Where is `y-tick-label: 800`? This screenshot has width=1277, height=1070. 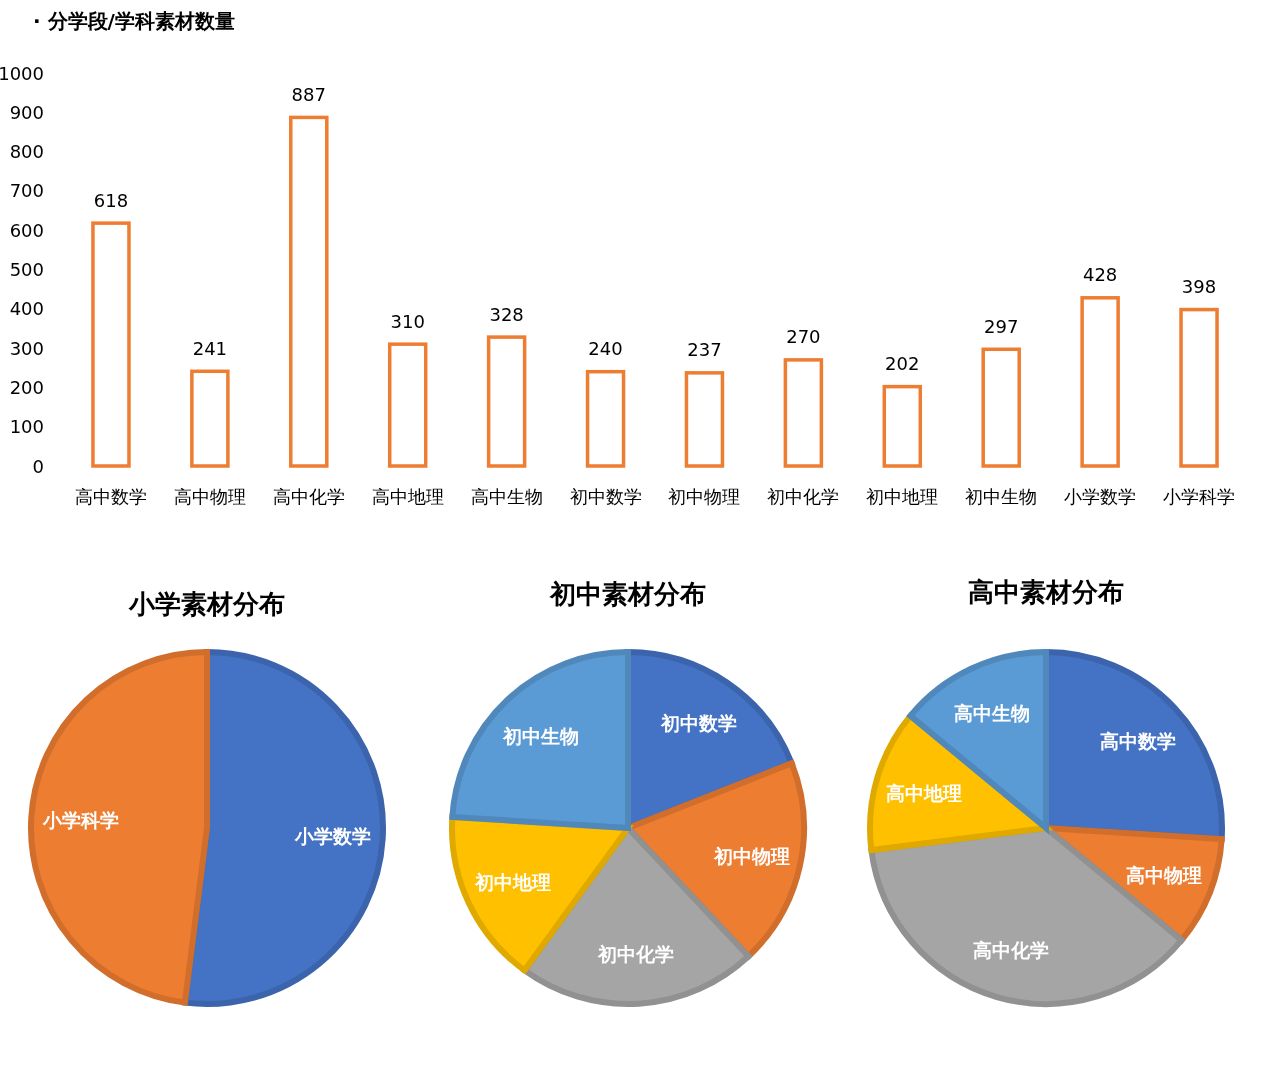
y-tick-label: 800 is located at coordinates (26, 152).